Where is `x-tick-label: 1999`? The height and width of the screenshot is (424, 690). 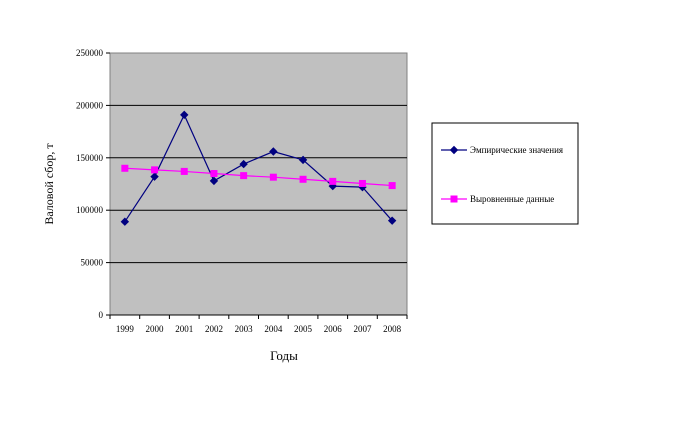 x-tick-label: 1999 is located at coordinates (125, 329).